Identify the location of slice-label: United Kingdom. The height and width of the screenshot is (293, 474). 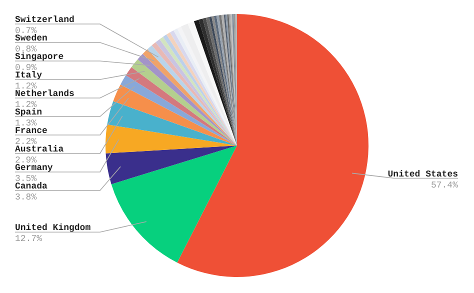
(53, 228).